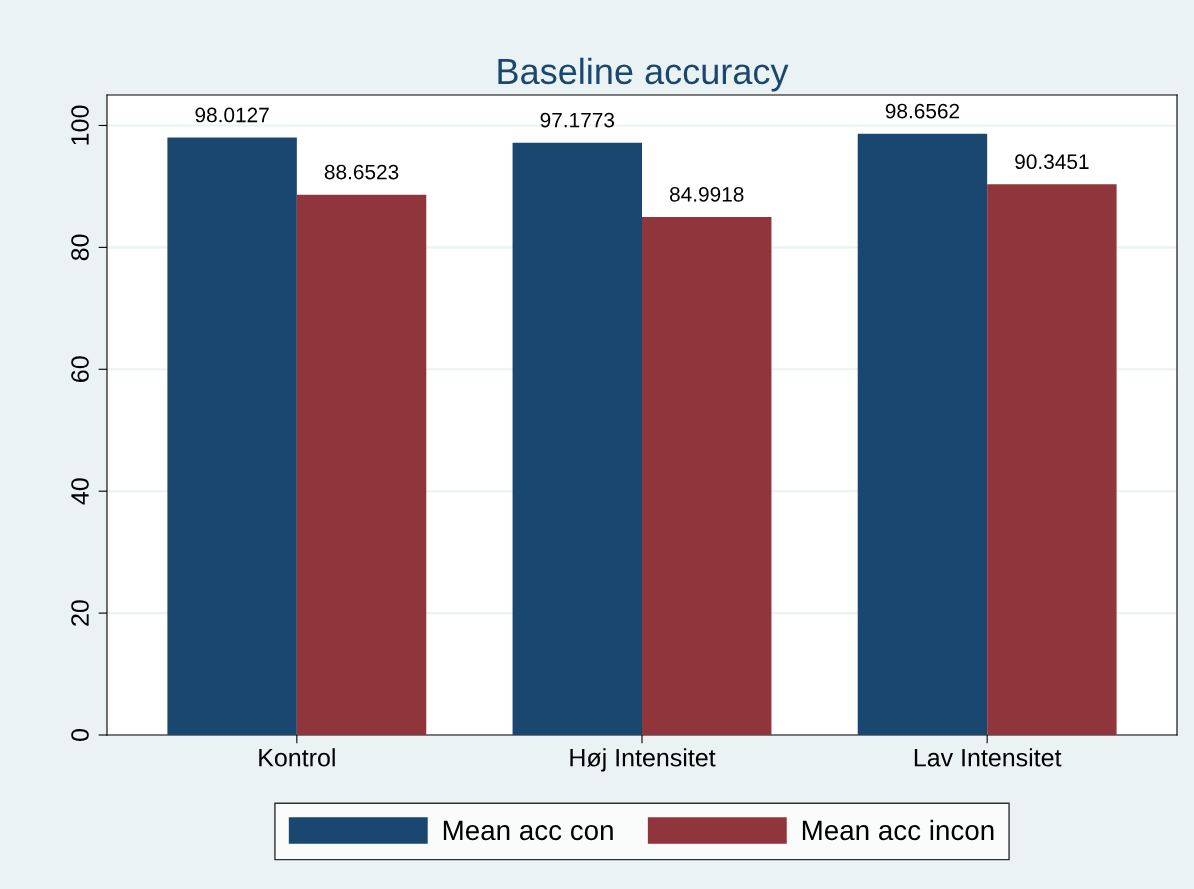 This screenshot has width=1194, height=889. I want to click on data-label: 98.0127, so click(232, 115).